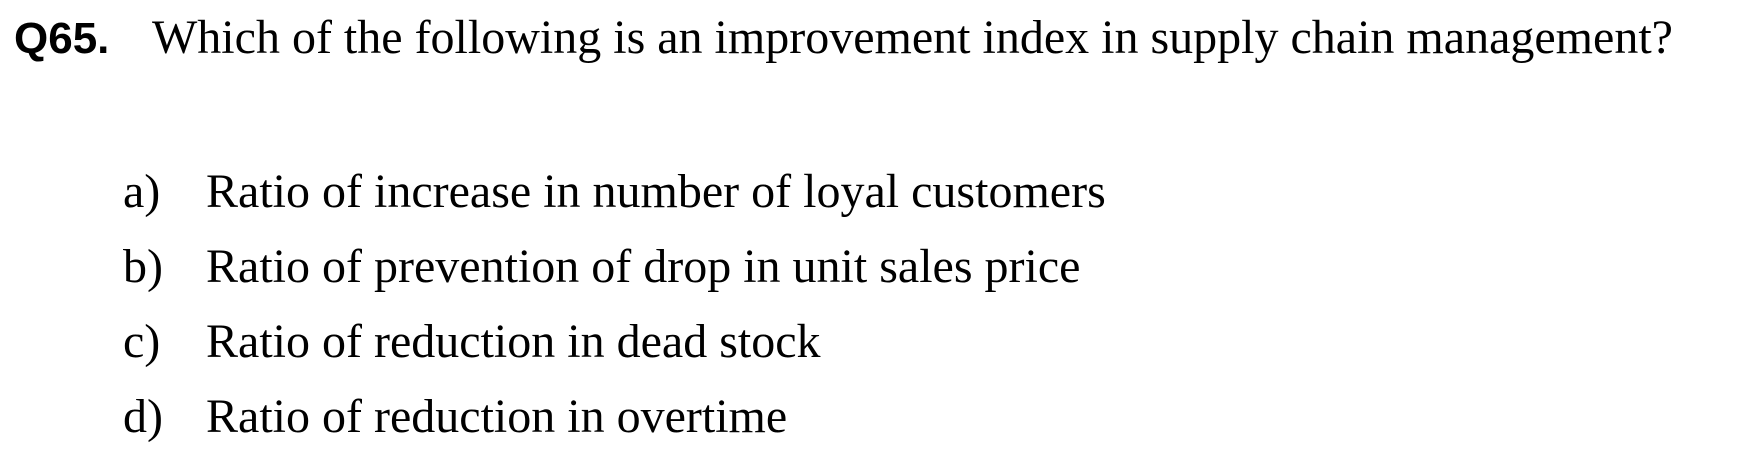  Describe the element at coordinates (142, 191) in the screenshot. I see `option-letter: a)` at that location.